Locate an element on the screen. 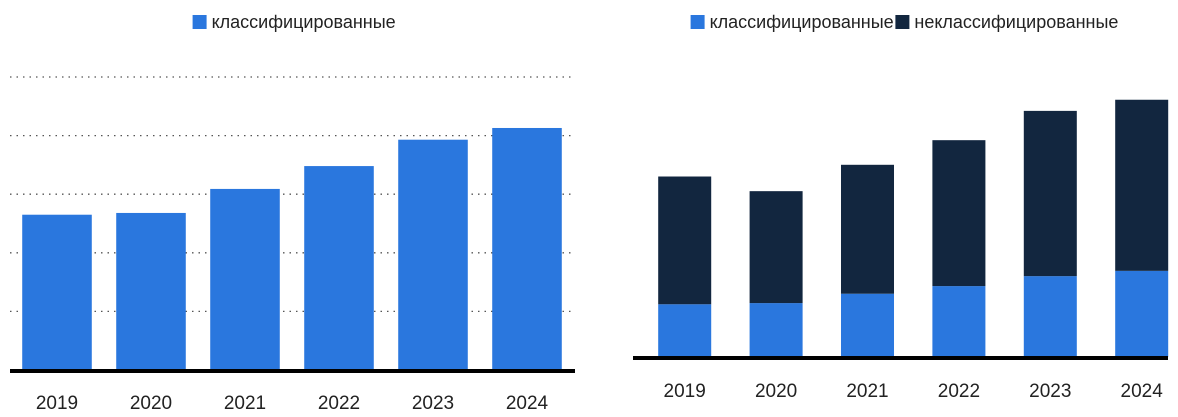 This screenshot has width=1178, height=417. legend-label: неклассифицированные is located at coordinates (1016, 22).